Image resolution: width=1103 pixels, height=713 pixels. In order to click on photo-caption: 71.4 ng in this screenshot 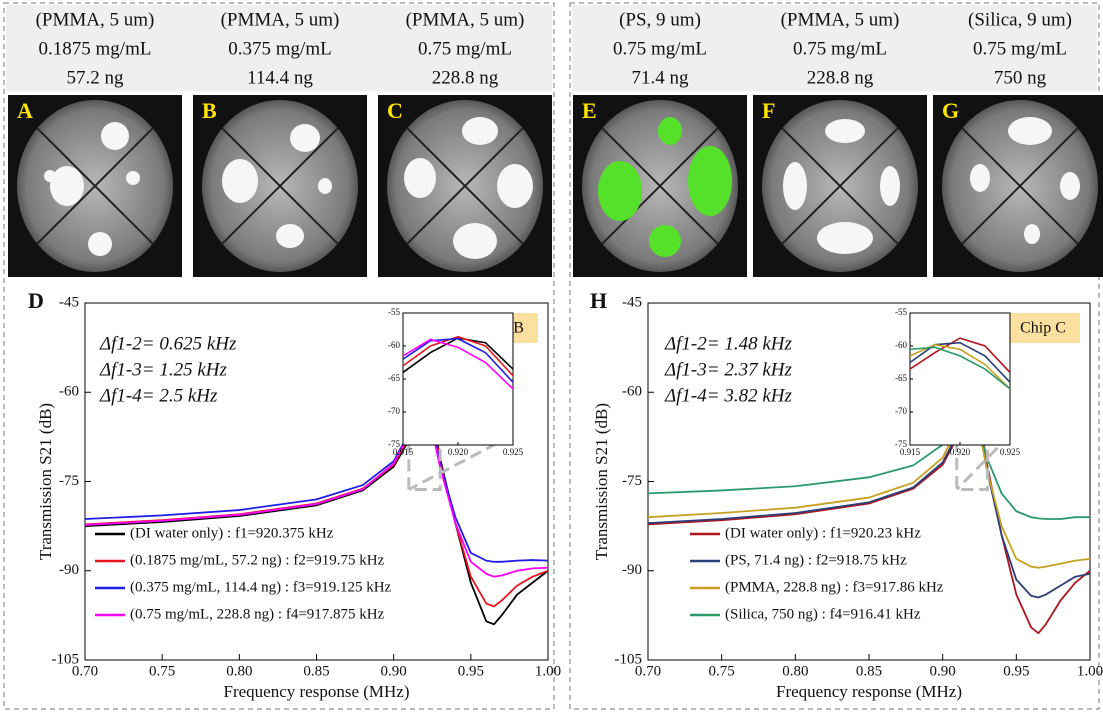, I will do `click(661, 77)`.